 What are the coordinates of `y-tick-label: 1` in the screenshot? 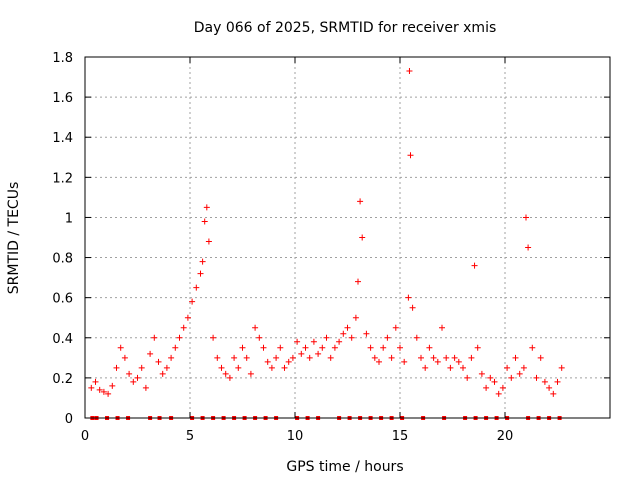 It's located at (69, 218).